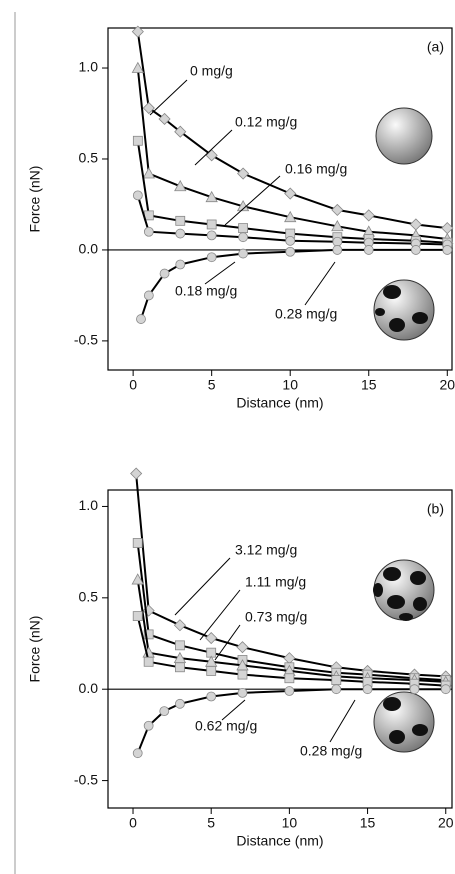 This screenshot has height=874, width=455. What do you see at coordinates (266, 122) in the screenshot?
I see `series-label: 0.12 mg/g` at bounding box center [266, 122].